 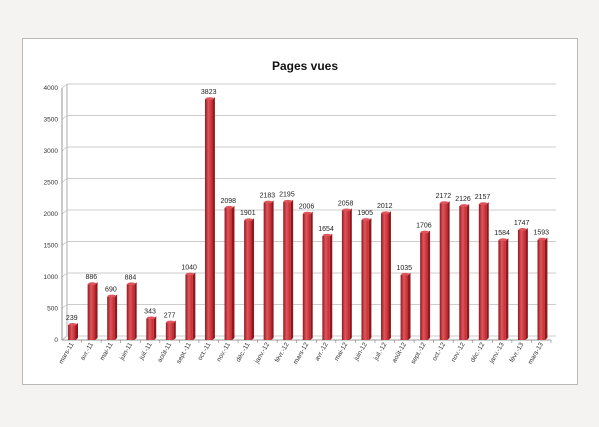 I want to click on y-tick-label: 1000, so click(x=51, y=277).